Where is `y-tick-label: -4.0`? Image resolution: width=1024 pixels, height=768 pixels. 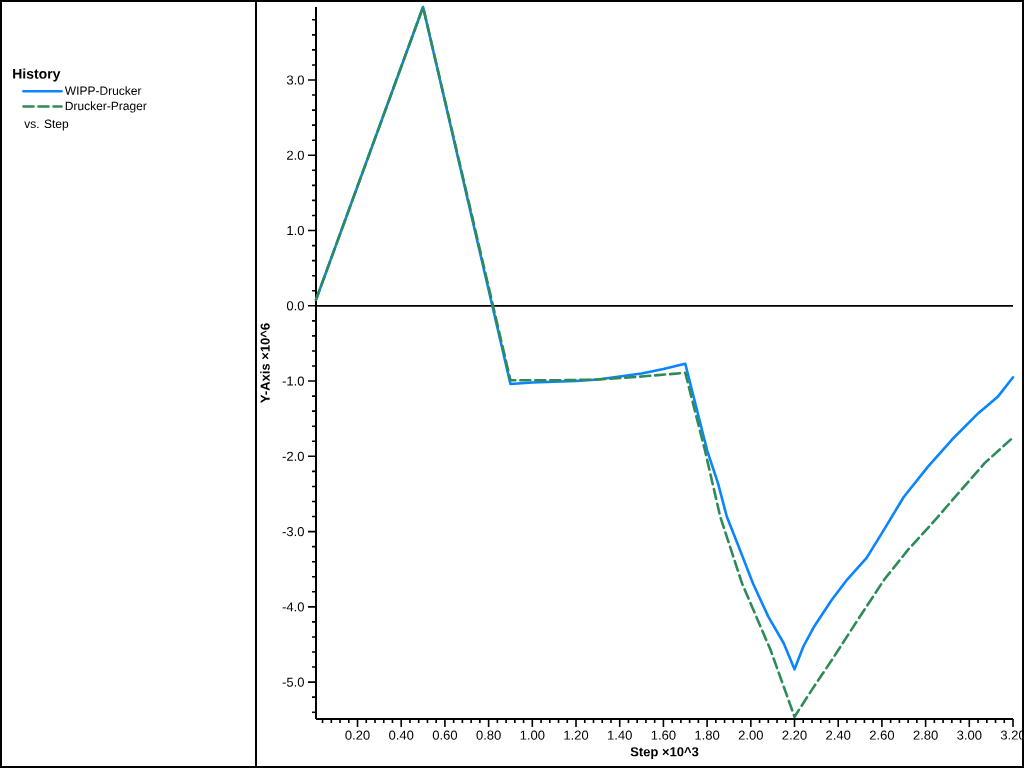 y-tick-label: -4.0 is located at coordinates (293, 607).